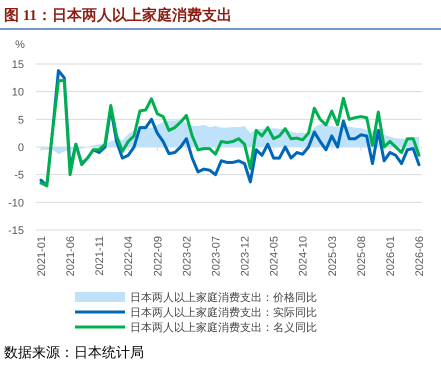  What do you see at coordinates (304, 256) in the screenshot?
I see `x-tick-label: 2024-10` at bounding box center [304, 256].